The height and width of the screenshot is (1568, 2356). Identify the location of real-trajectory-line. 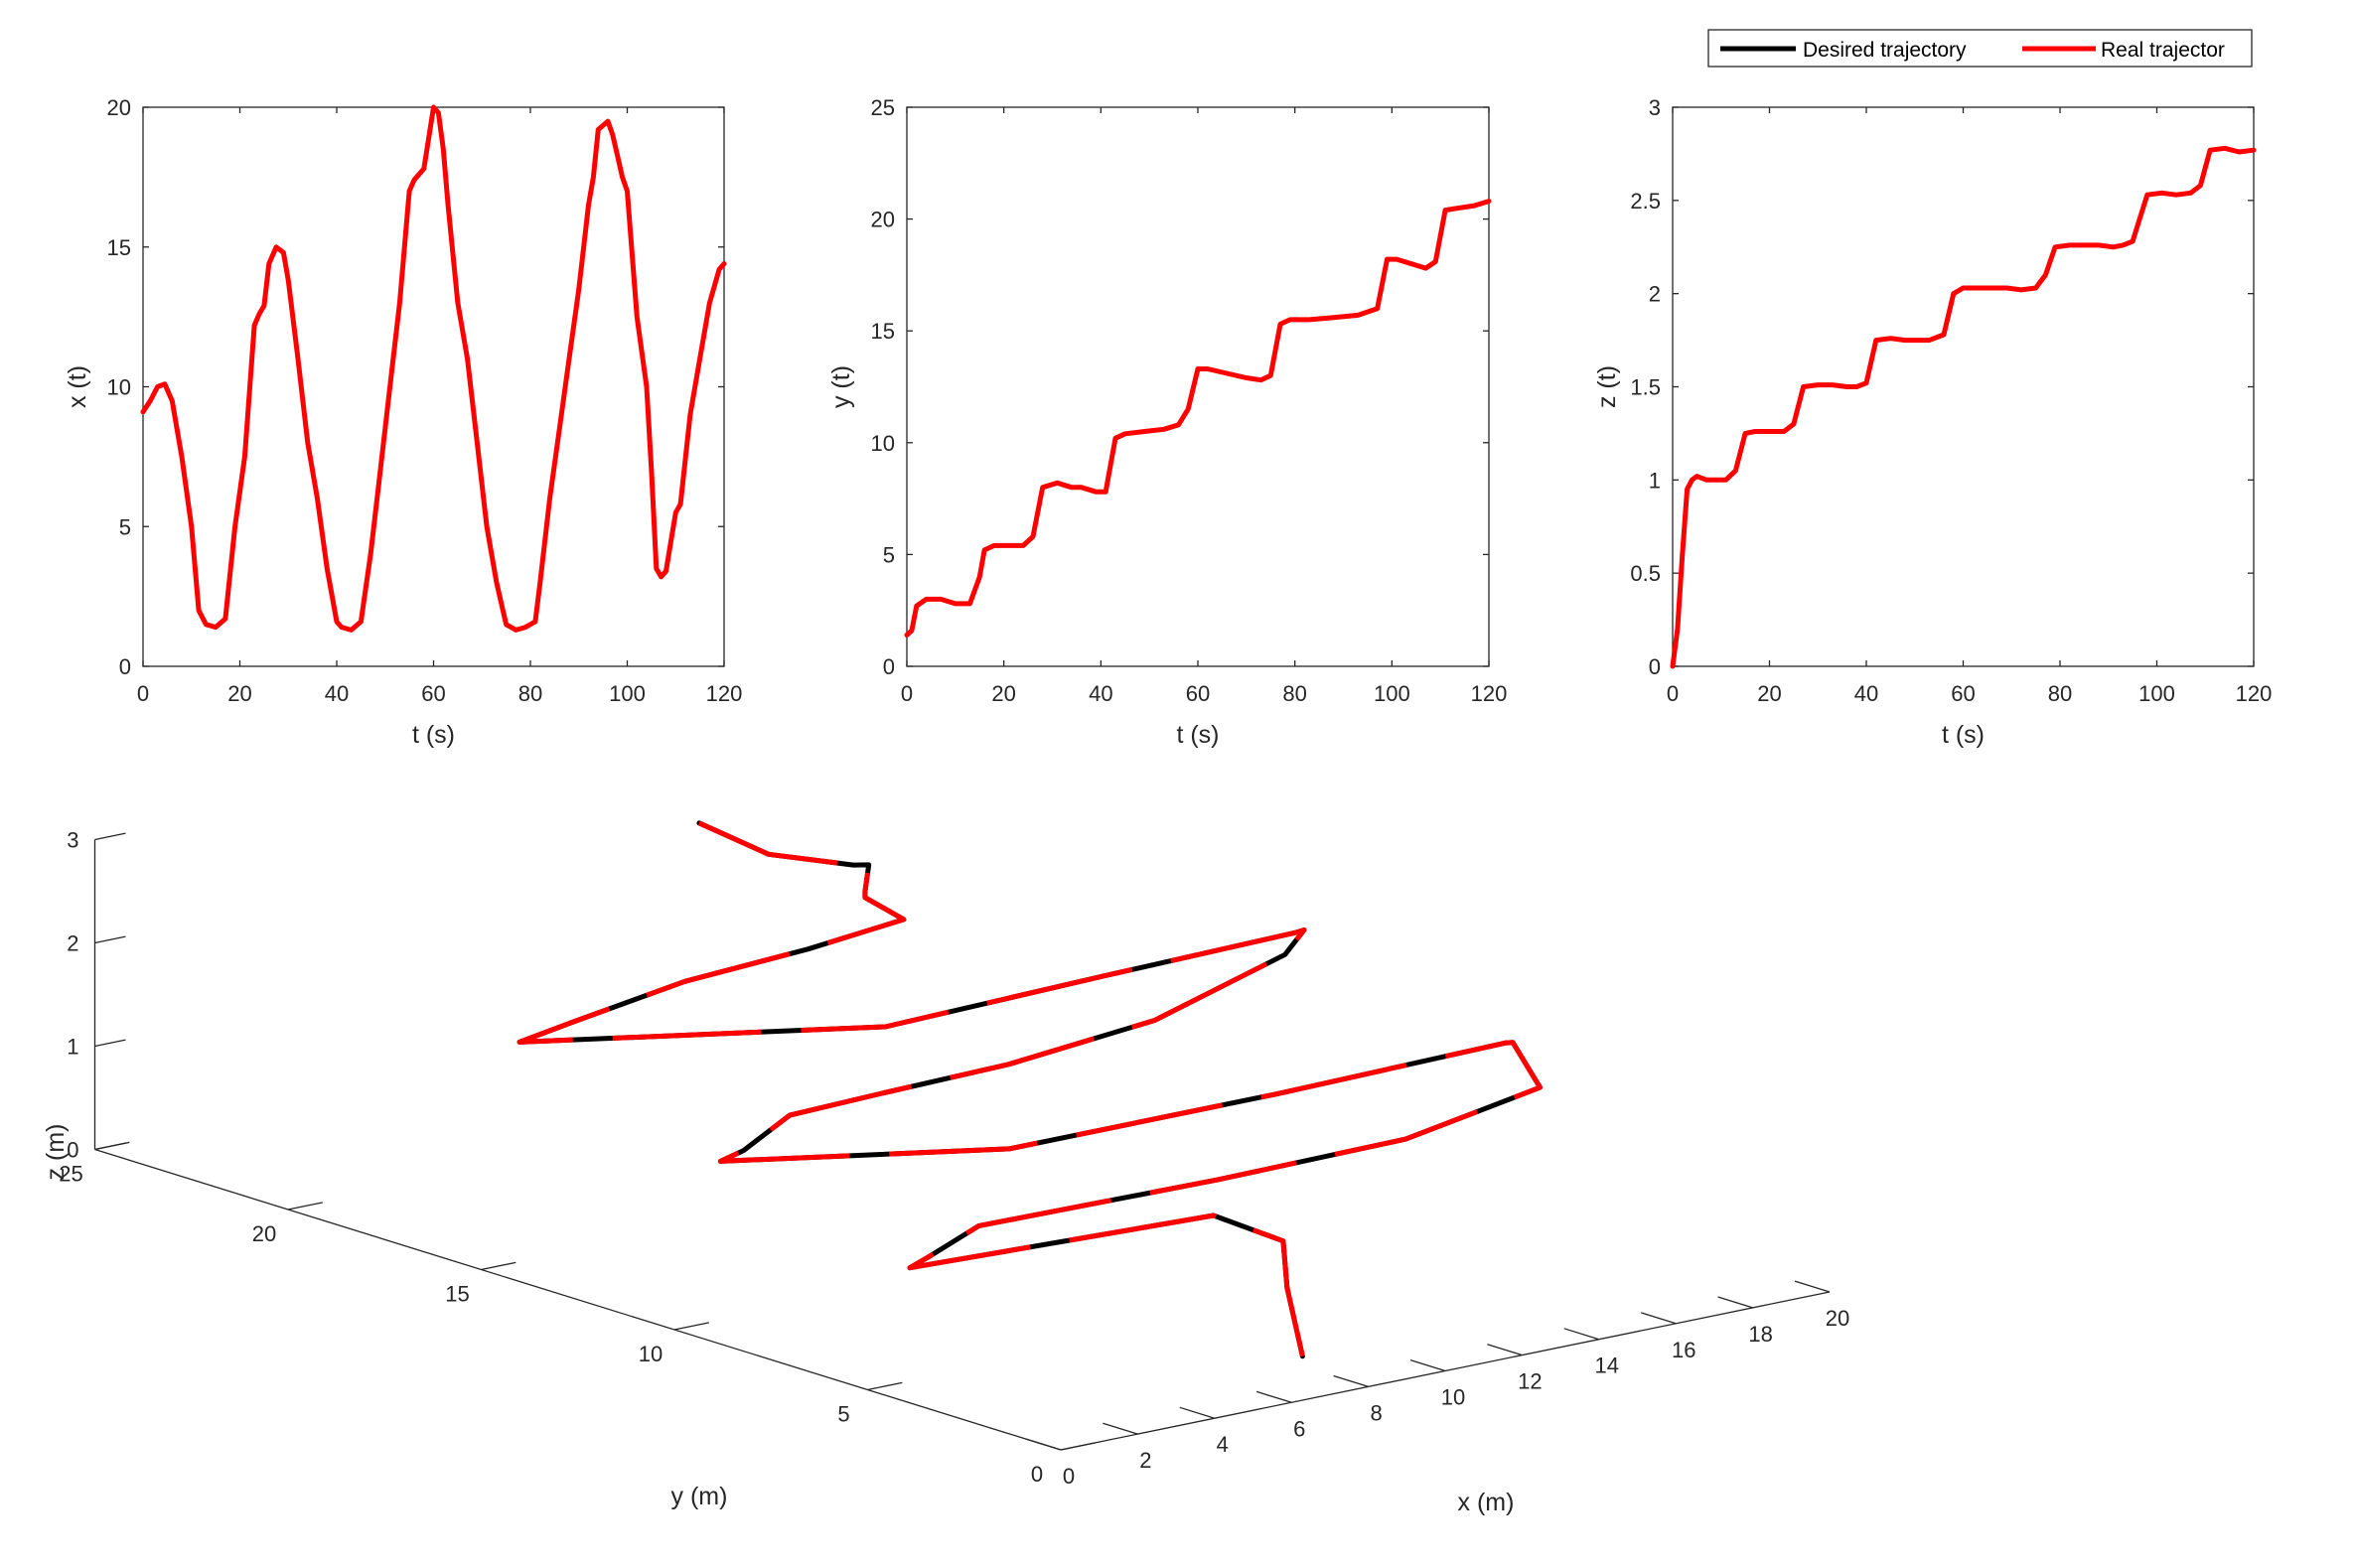
(1029, 1088).